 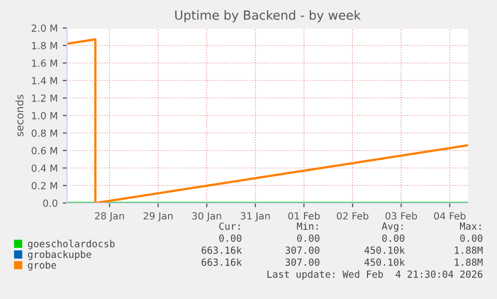 I want to click on text: Last update: Wed Feb 4 21:30:04 2026, so click(x=374, y=275).